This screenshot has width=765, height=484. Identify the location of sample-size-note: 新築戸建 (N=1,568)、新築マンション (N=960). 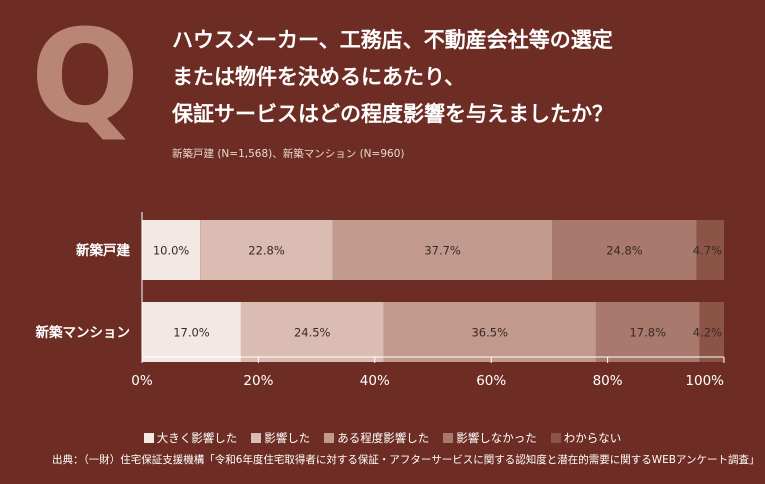
(288, 154).